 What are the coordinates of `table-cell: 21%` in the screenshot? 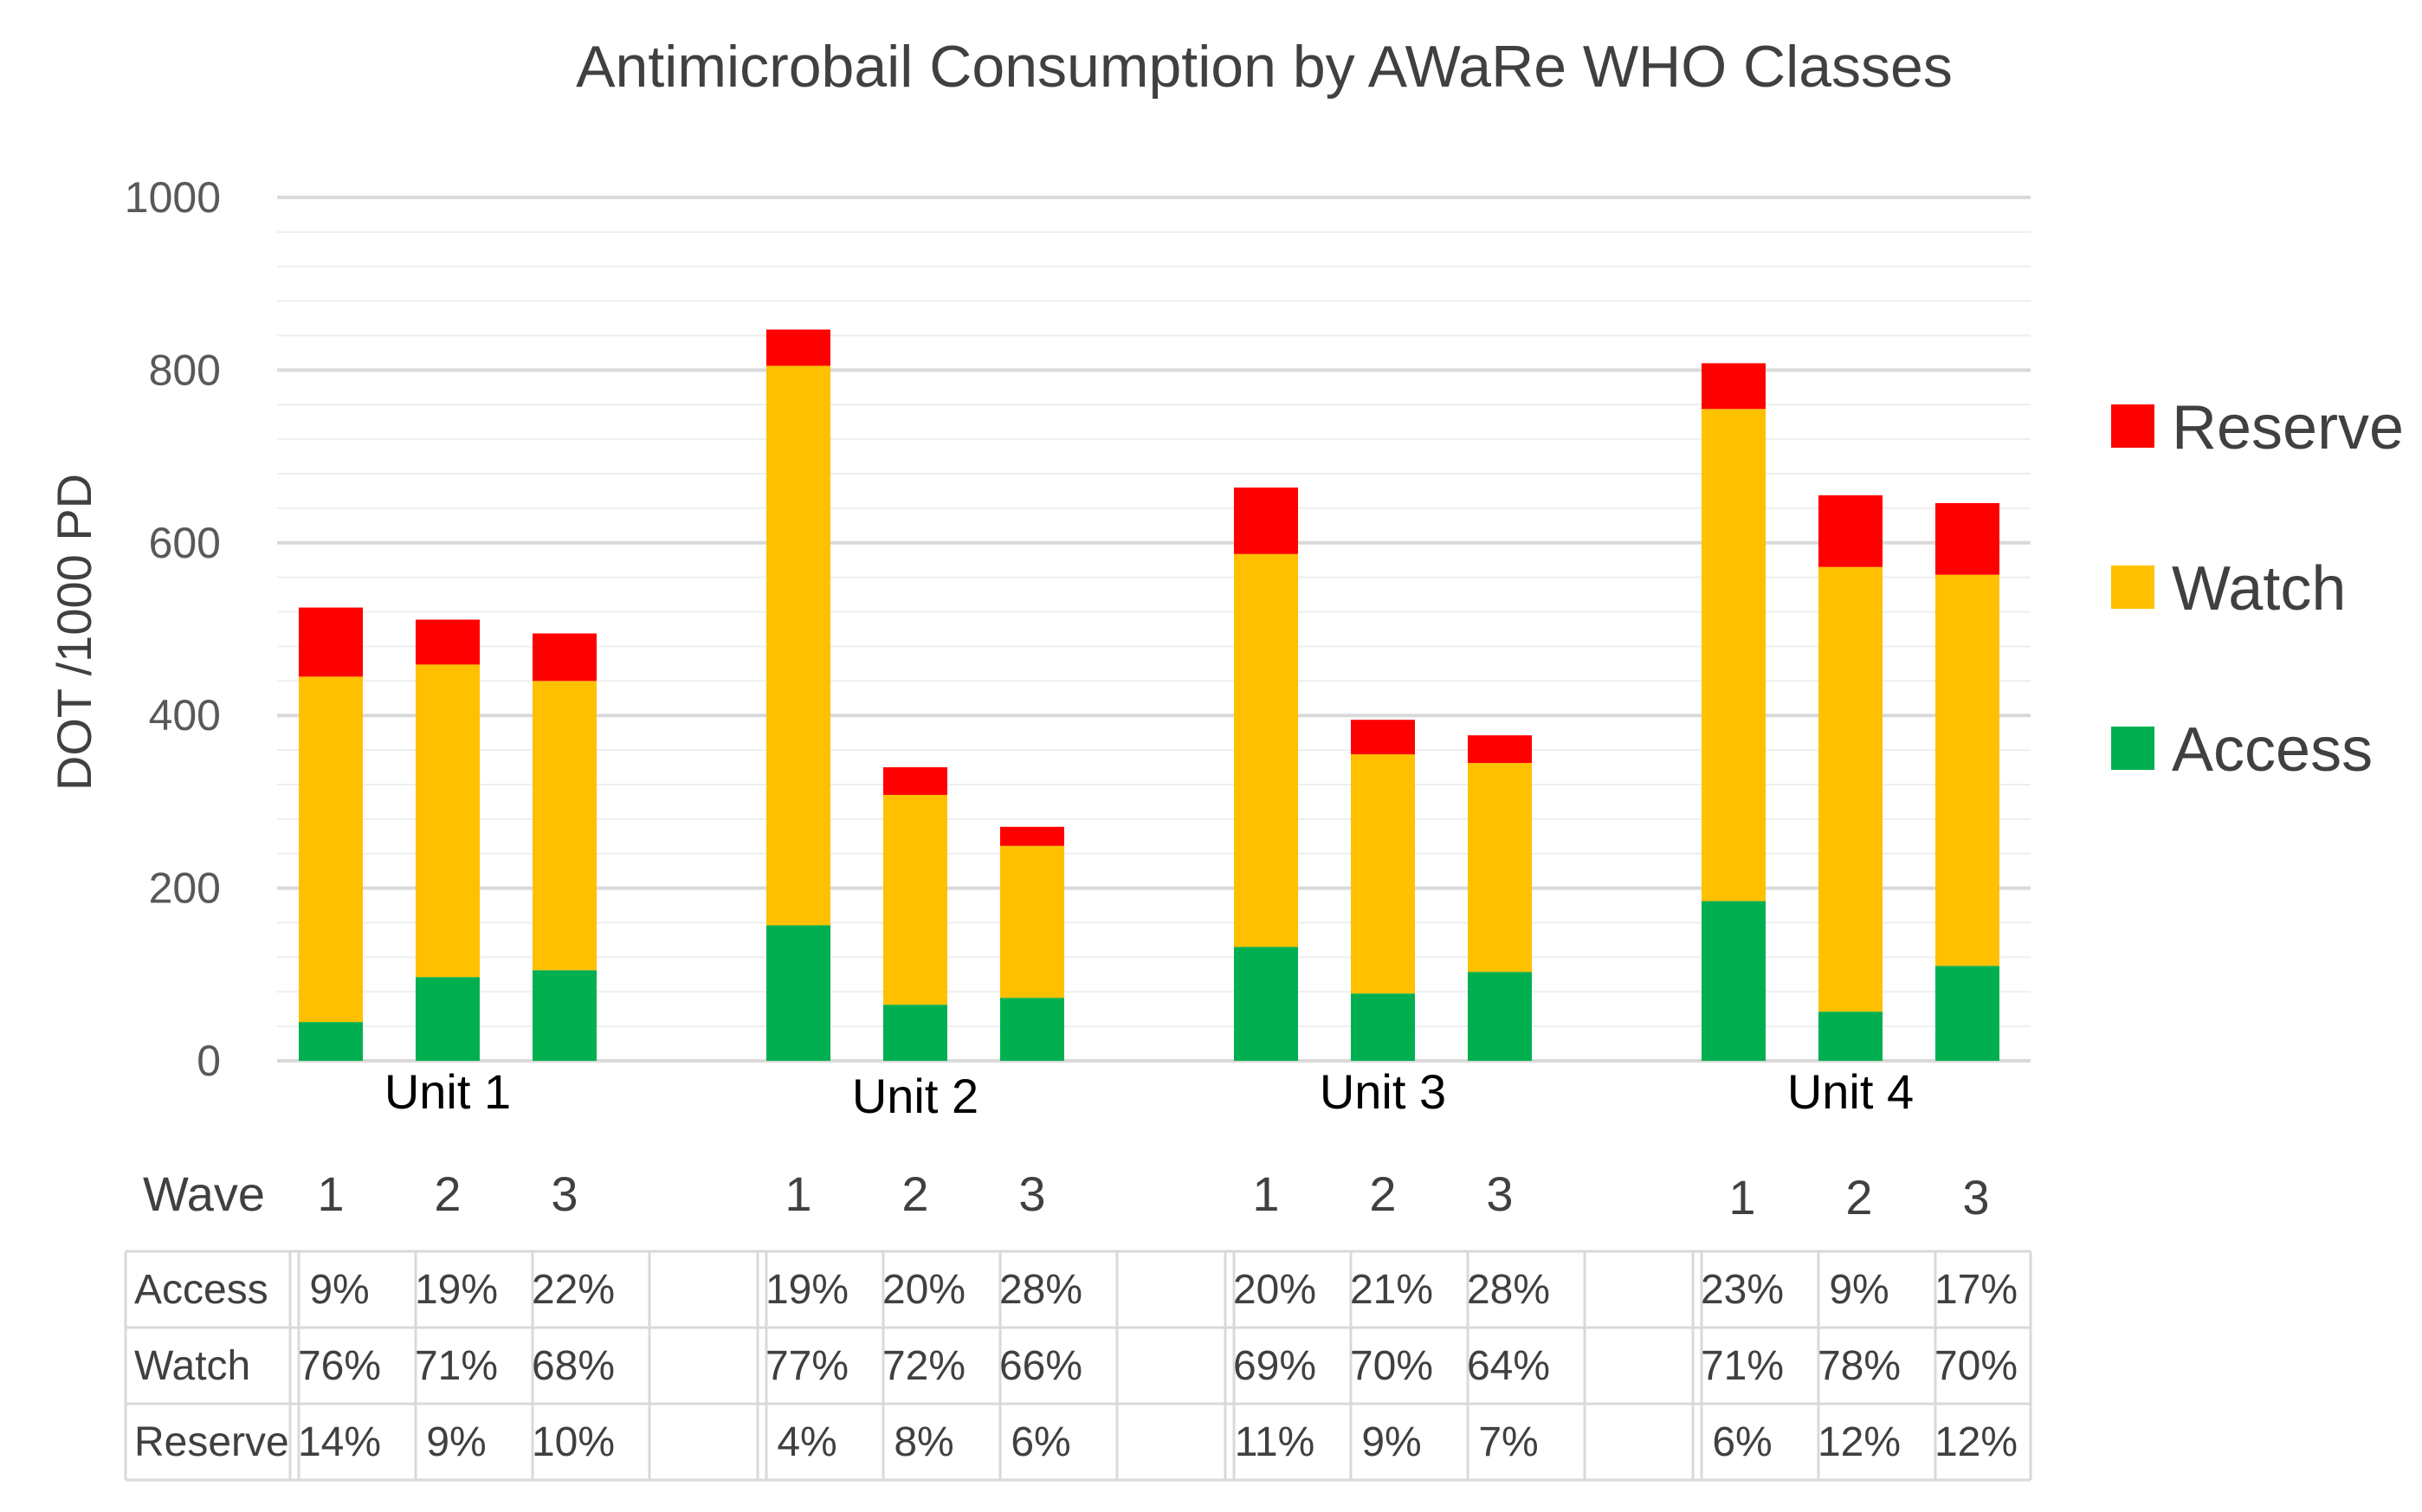 It's located at (1391, 1290).